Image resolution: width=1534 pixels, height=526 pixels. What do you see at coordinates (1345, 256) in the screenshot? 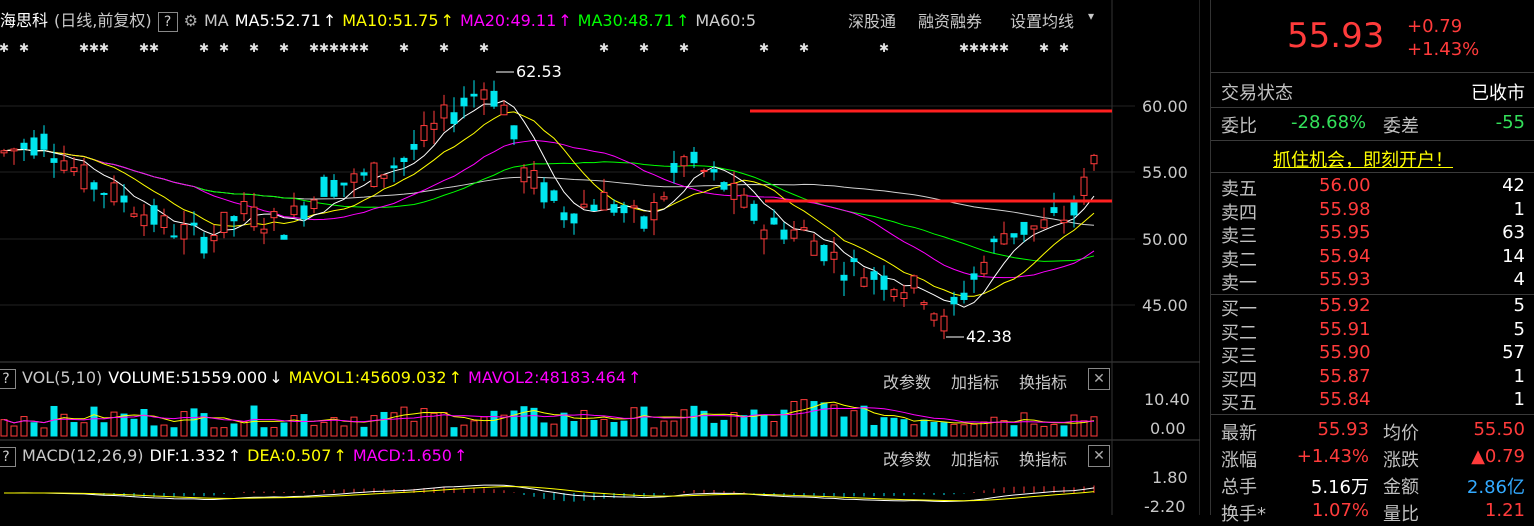
I see `ask-price: 55.94` at bounding box center [1345, 256].